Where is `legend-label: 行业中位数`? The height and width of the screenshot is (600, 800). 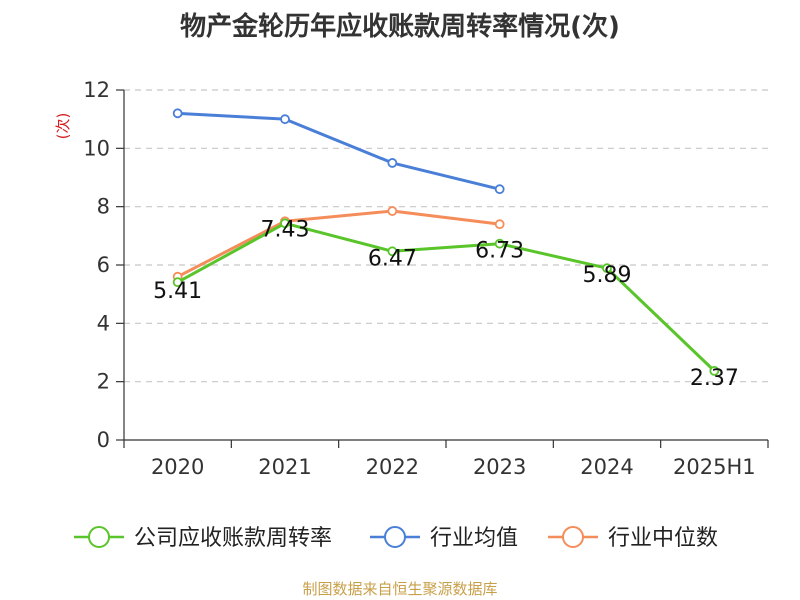 legend-label: 行业中位数 is located at coordinates (663, 538).